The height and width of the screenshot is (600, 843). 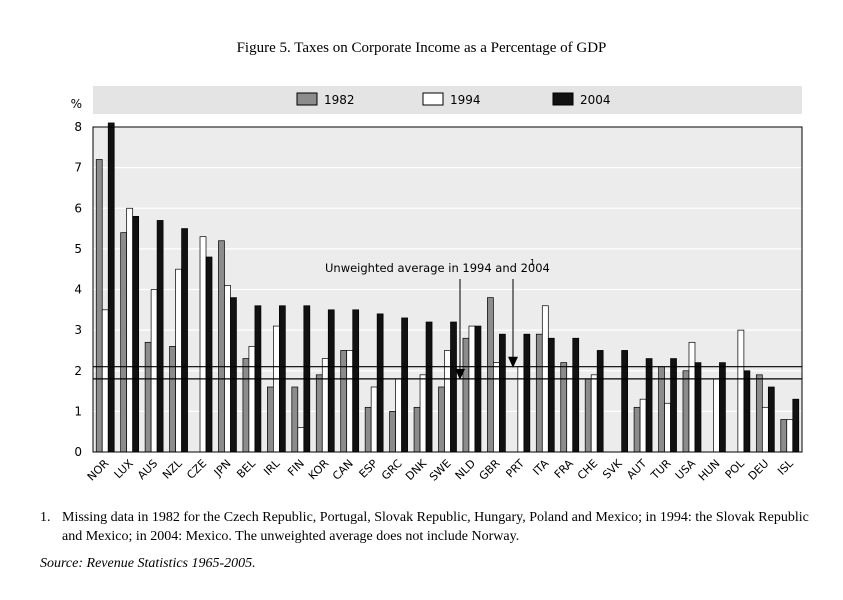 What do you see at coordinates (440, 470) in the screenshot?
I see `x-tick-label: SWE` at bounding box center [440, 470].